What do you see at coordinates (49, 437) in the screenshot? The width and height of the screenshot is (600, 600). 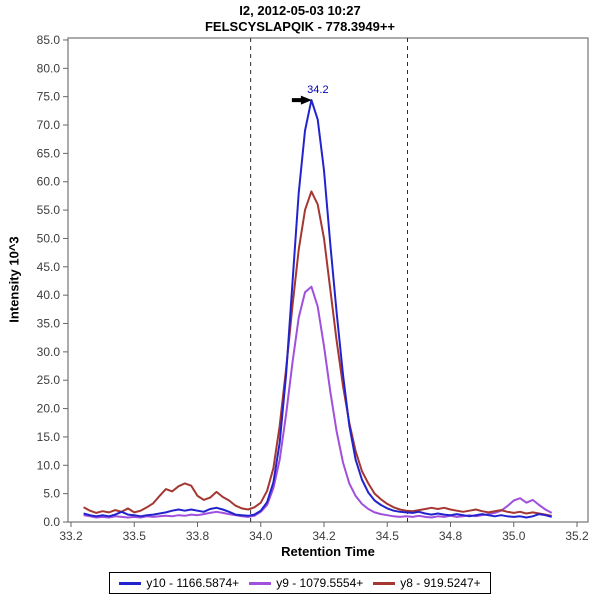 I see `y-tick-label: 15.0` at bounding box center [49, 437].